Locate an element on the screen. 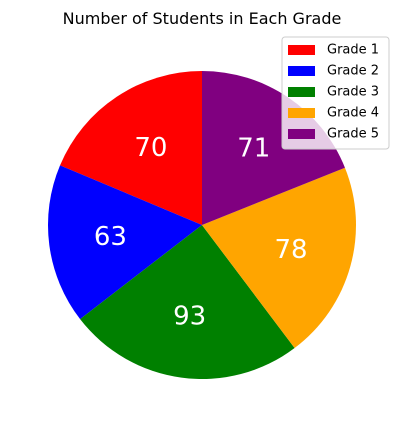 The width and height of the screenshot is (404, 427). slice-value-label: 70 is located at coordinates (150, 148).